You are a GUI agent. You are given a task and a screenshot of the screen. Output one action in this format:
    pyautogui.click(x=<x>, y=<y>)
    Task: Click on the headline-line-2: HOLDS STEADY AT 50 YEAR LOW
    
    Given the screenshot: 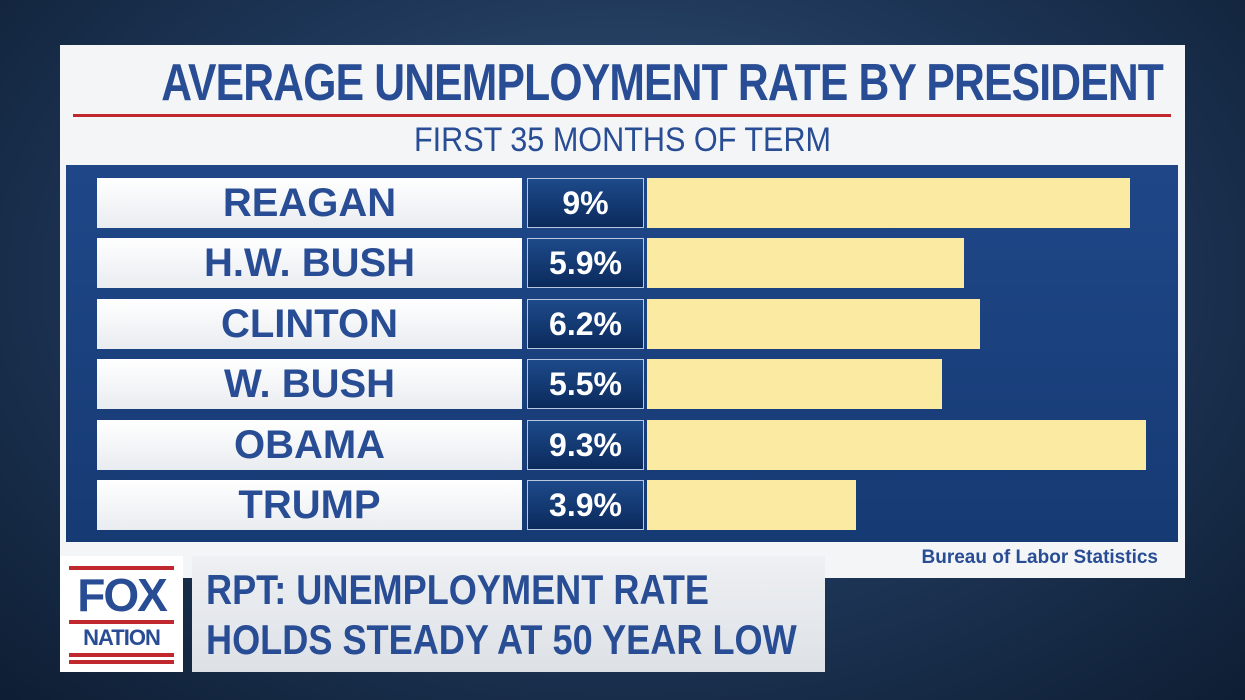 What is the action you would take?
    pyautogui.click(x=501, y=639)
    